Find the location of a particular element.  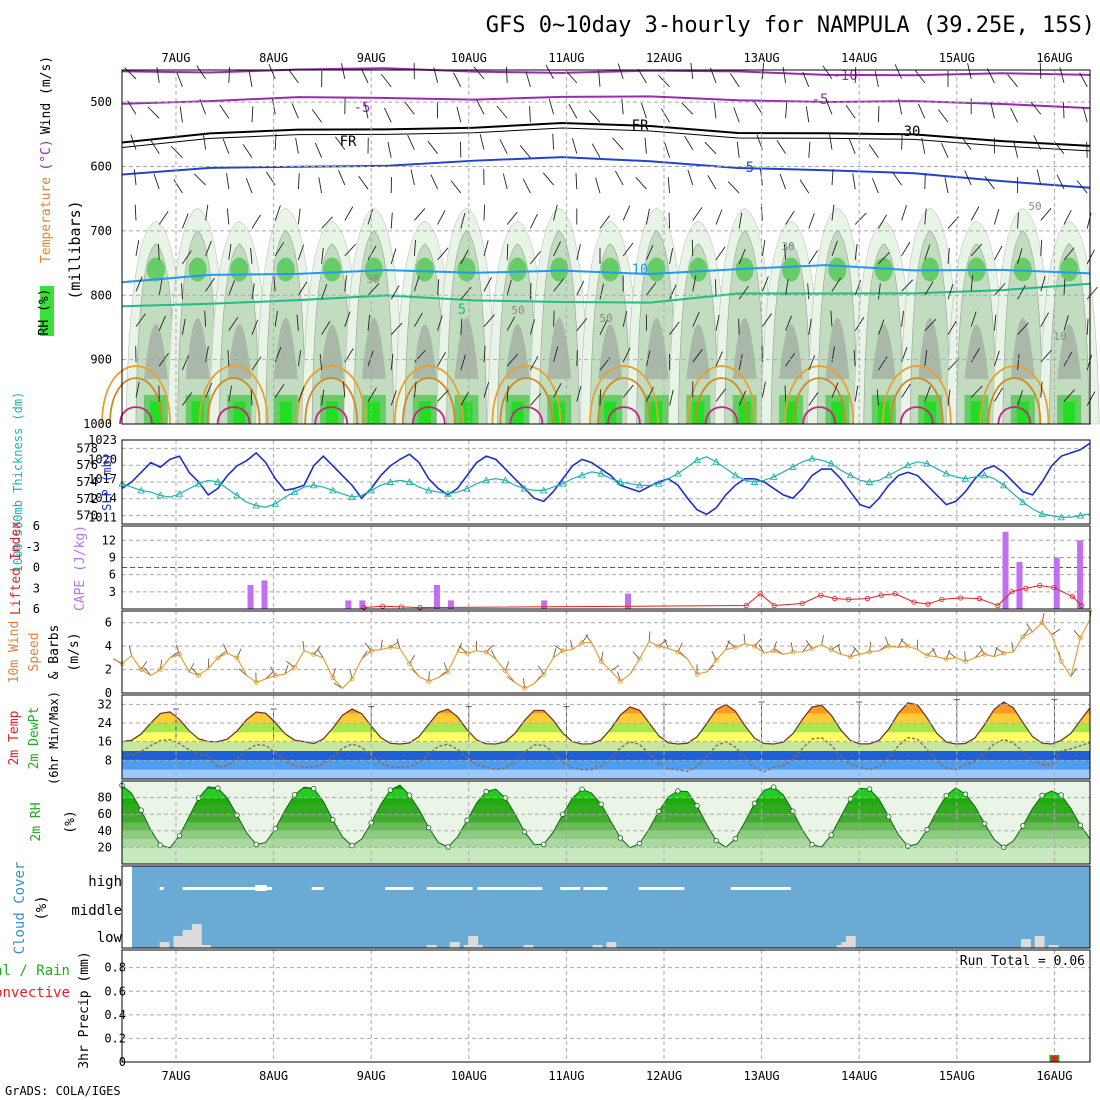

date-label-top: 12AUG is located at coordinates (664, 58).